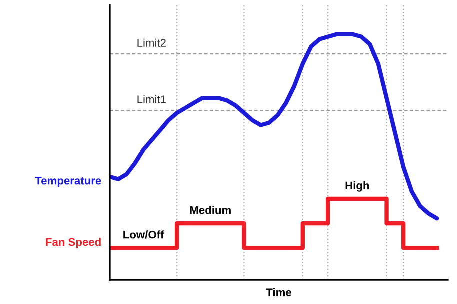 This screenshot has width=457, height=304. What do you see at coordinates (279, 292) in the screenshot?
I see `x-axis-title: Time` at bounding box center [279, 292].